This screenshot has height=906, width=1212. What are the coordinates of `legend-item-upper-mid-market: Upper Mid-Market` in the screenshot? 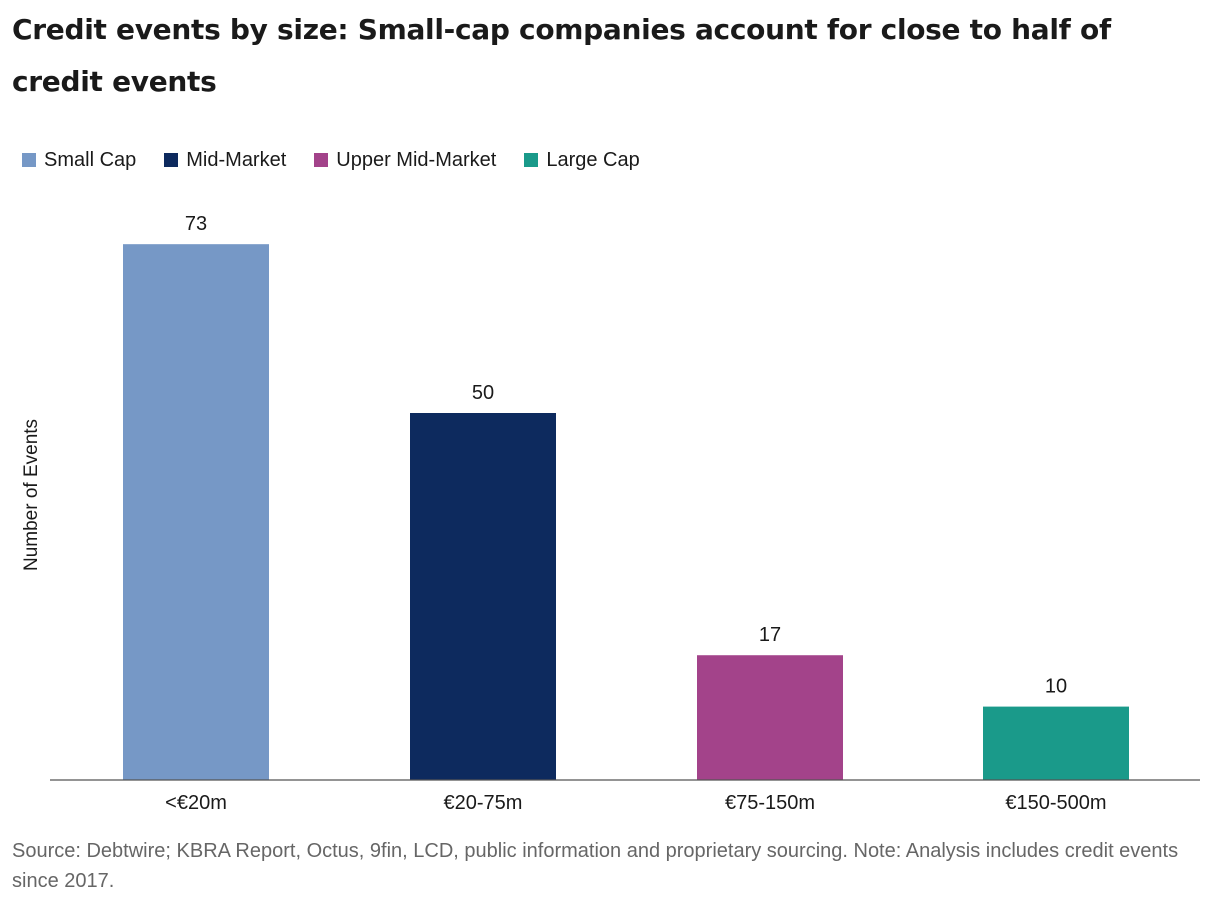 It's located at (405, 160).